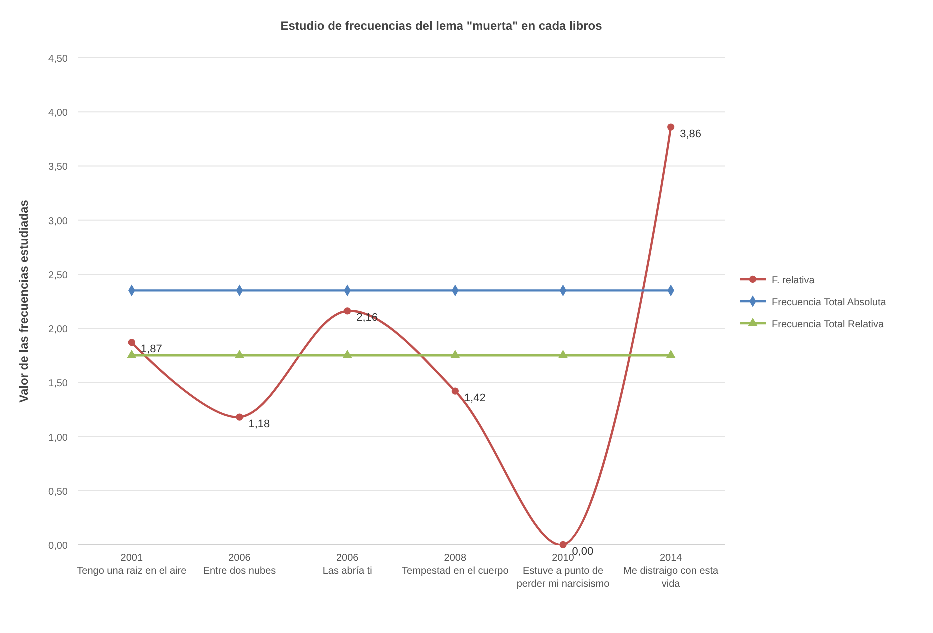  I want to click on y-tick-label: 0,50, so click(58, 492).